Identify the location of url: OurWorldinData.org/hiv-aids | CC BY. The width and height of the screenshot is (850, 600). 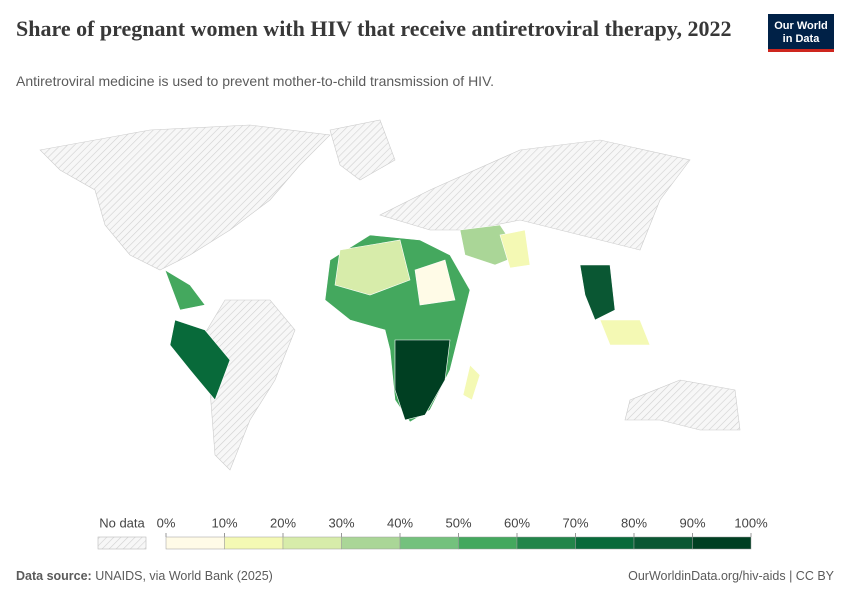
(731, 576).